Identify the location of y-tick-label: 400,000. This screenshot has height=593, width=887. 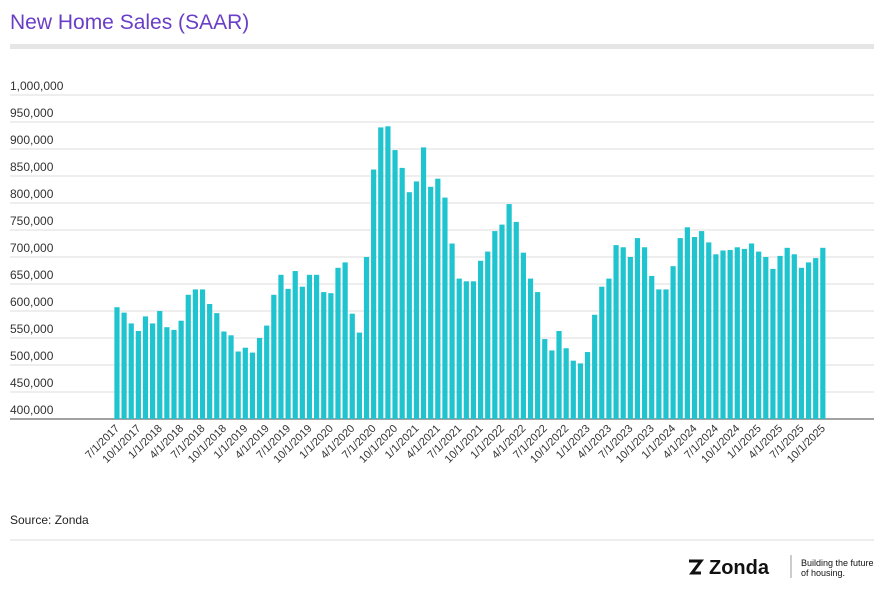
(32, 410).